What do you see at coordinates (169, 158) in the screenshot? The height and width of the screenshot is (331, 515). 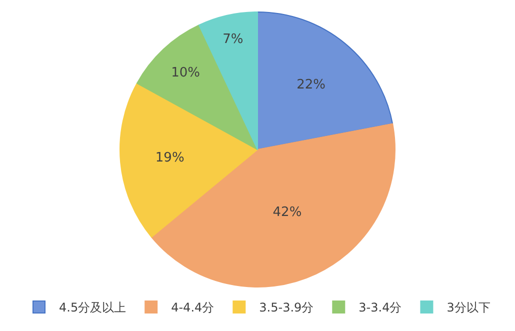 I see `data-label: 19%` at bounding box center [169, 158].